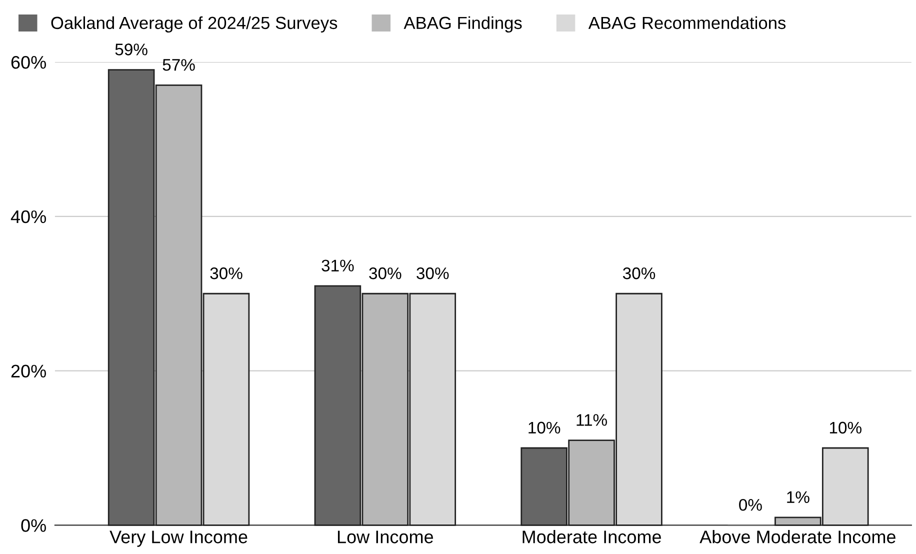 This screenshot has height=554, width=916. I want to click on x-tick-label: Above Moderate Income, so click(798, 537).